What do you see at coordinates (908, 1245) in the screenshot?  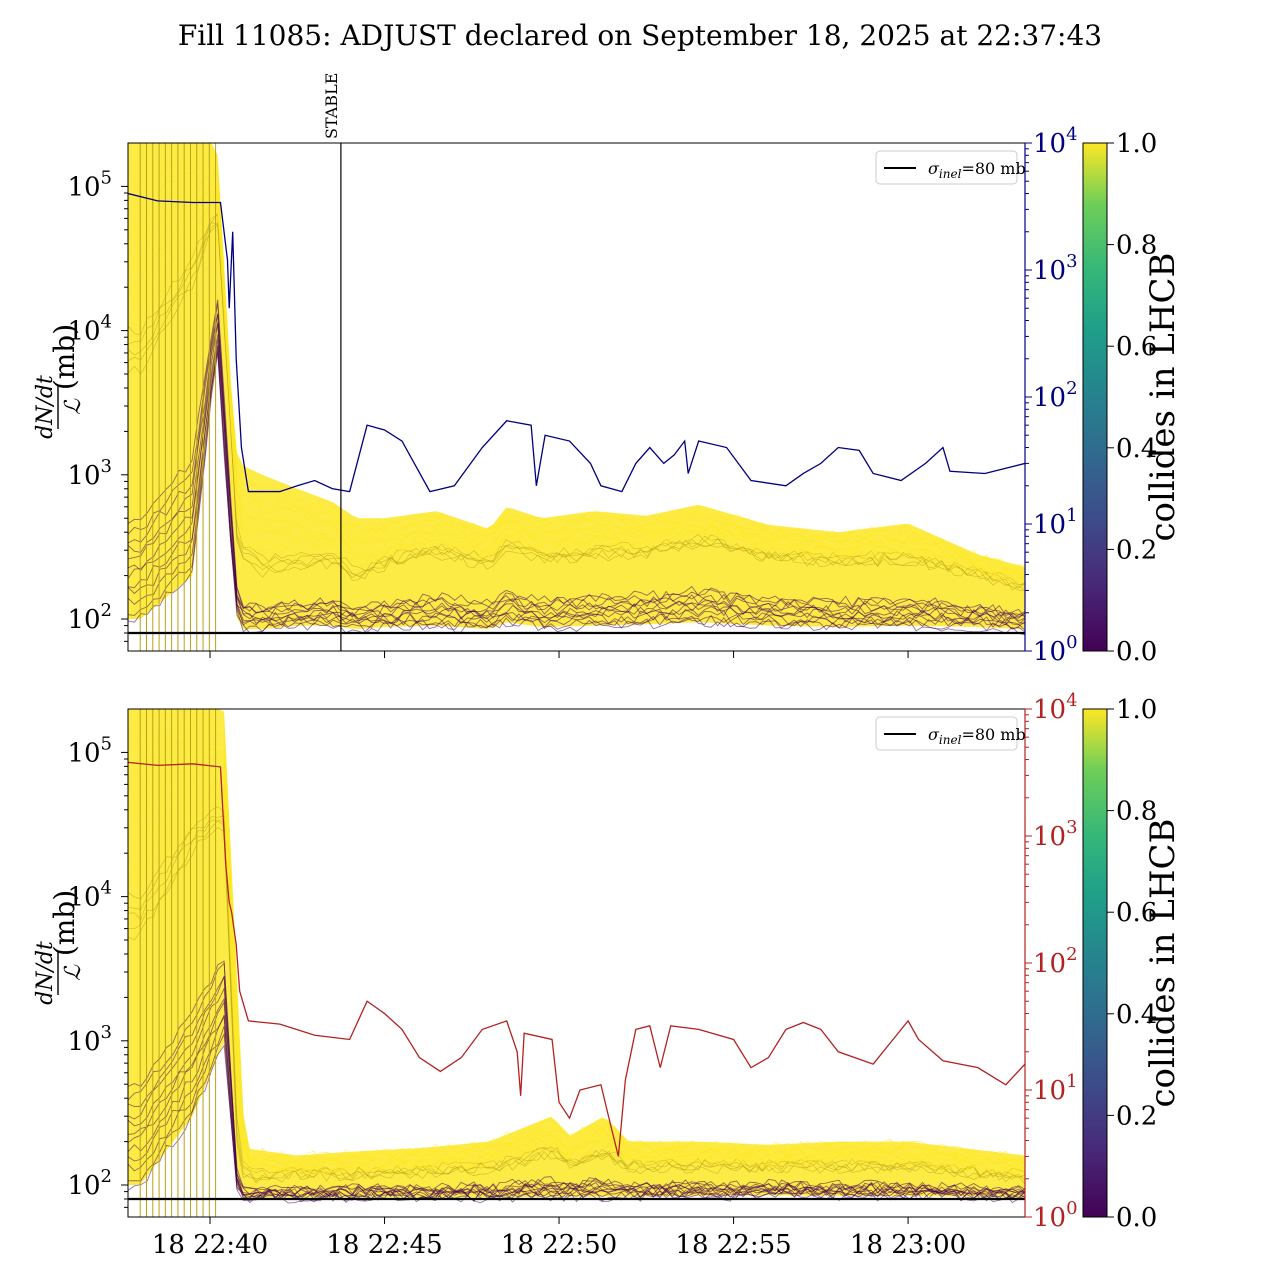 I see `x-tick-label: 18 23:00` at bounding box center [908, 1245].